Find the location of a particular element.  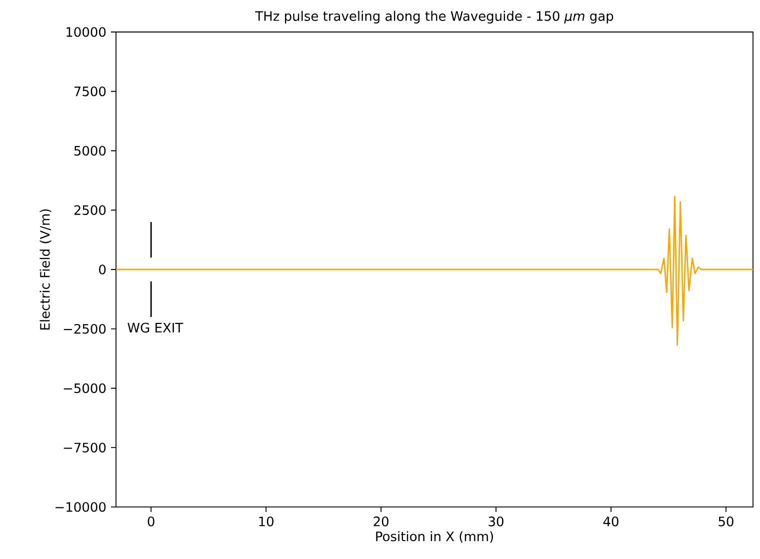

x-tick-label: 50 is located at coordinates (726, 521).